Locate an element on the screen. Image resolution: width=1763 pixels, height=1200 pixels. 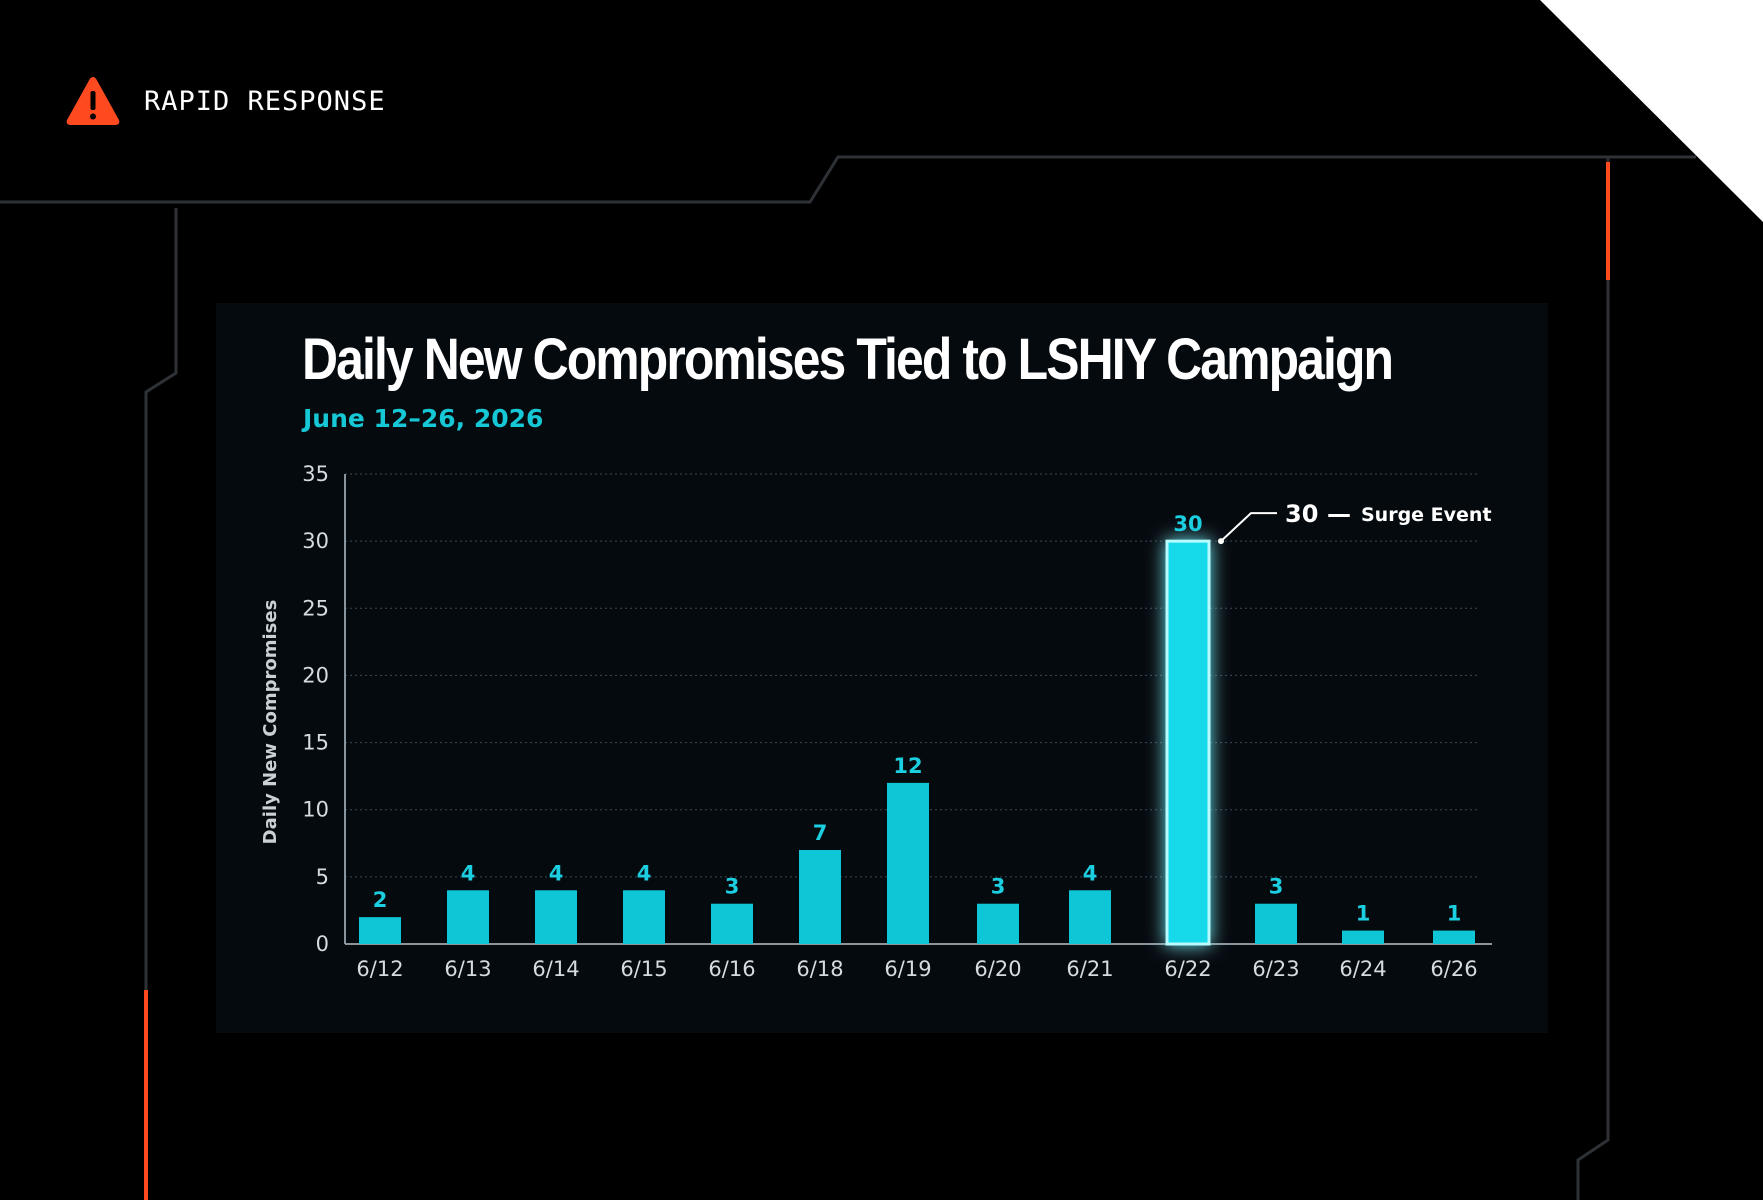
y-tick-label: 30 is located at coordinates (315, 541).